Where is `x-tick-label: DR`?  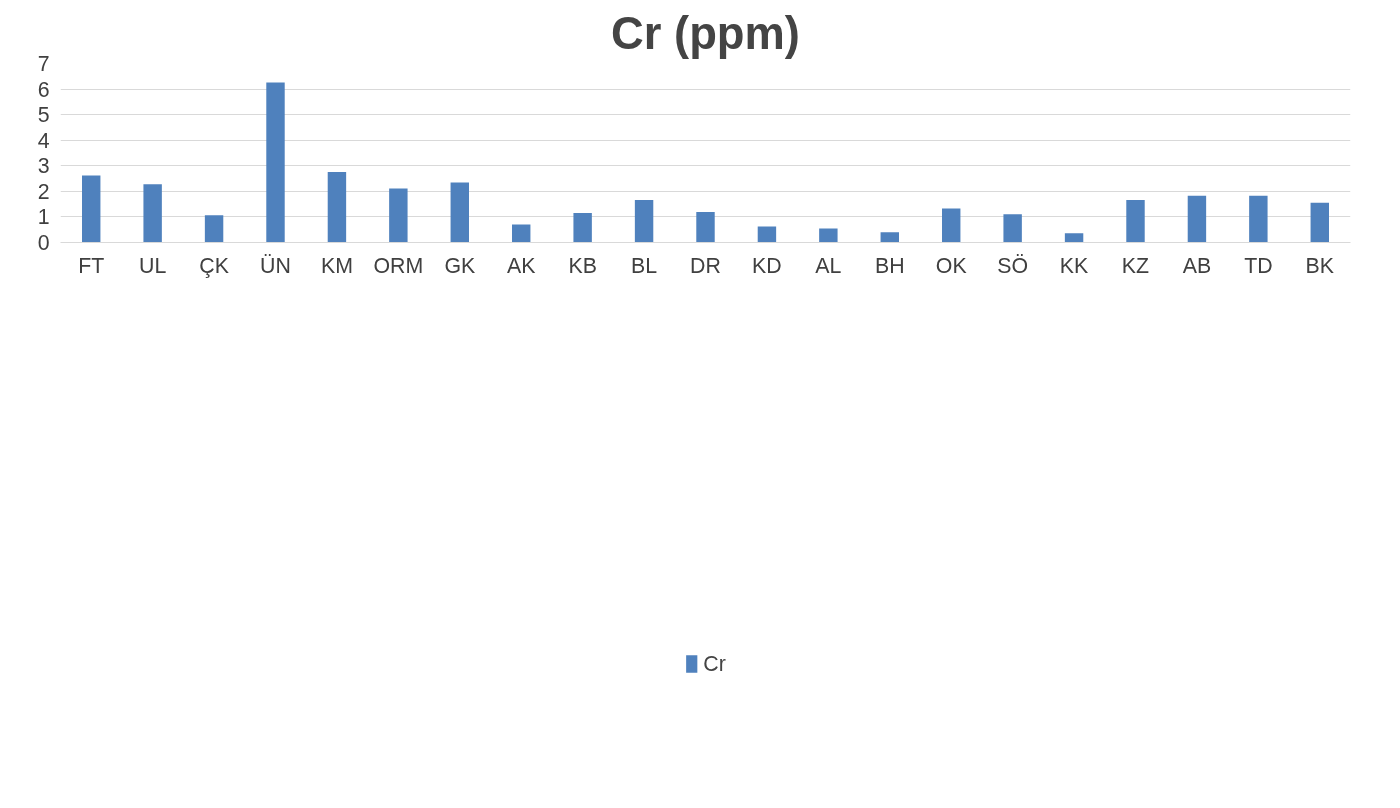 x-tick-label: DR is located at coordinates (705, 265).